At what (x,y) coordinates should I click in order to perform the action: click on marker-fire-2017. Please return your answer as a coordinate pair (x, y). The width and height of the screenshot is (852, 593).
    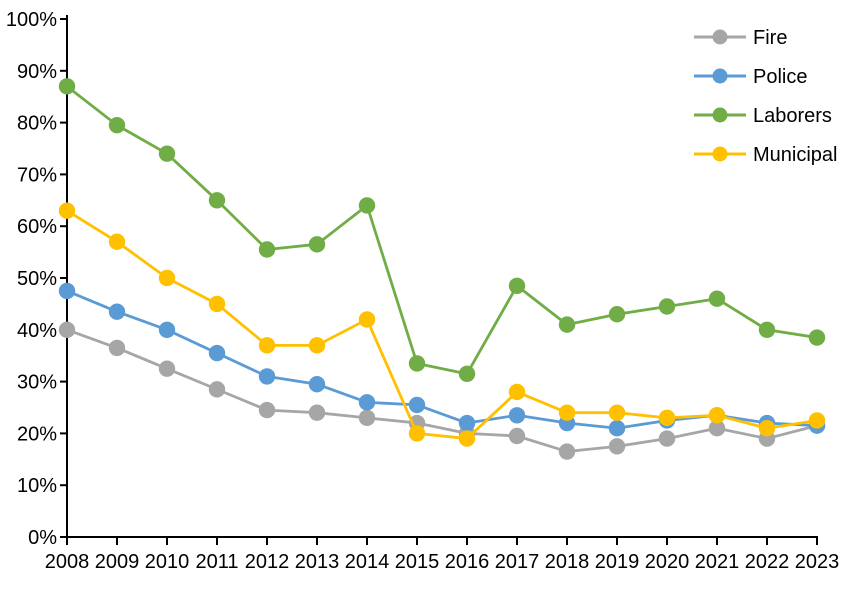
    Looking at the image, I should click on (517, 436).